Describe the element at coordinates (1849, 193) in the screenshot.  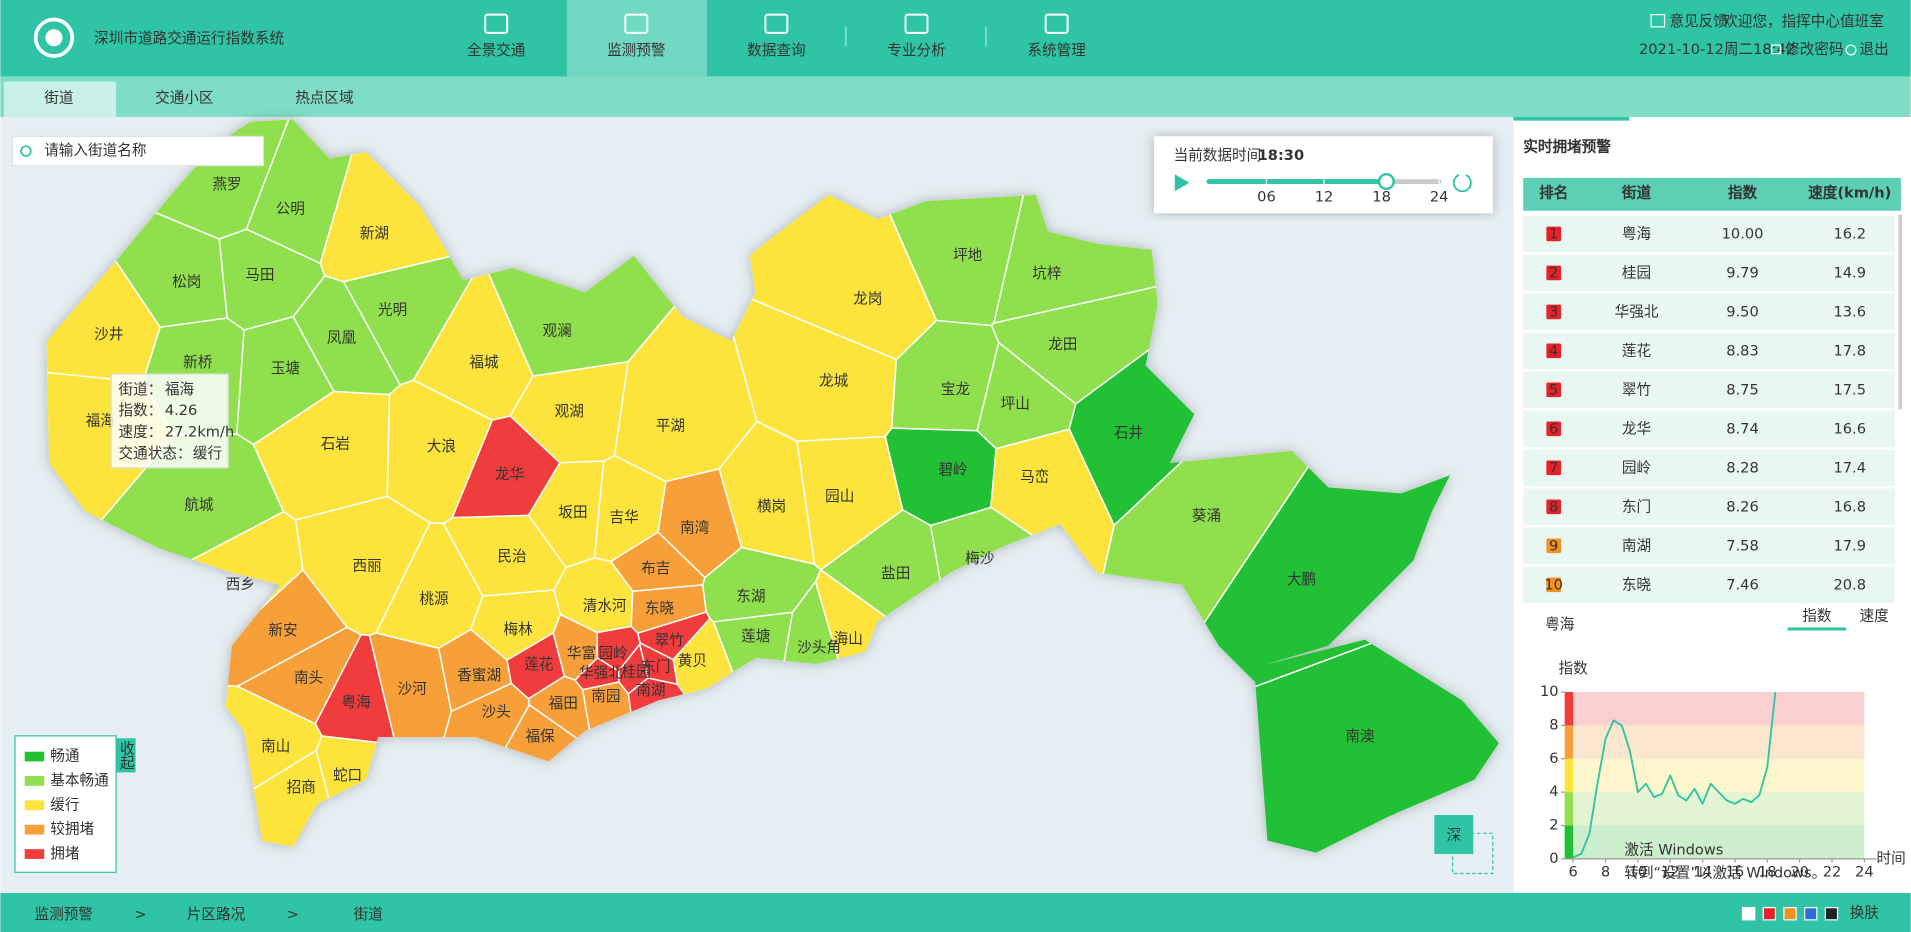
I see `table-column: 速度(km/h)` at that location.